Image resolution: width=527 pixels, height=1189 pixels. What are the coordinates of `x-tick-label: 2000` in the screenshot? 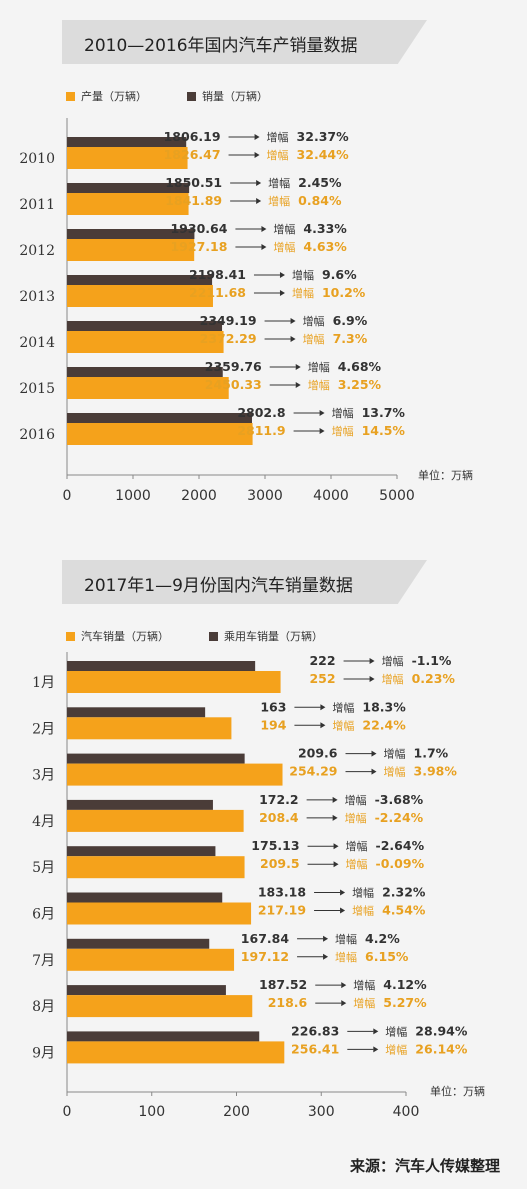 It's located at (199, 496).